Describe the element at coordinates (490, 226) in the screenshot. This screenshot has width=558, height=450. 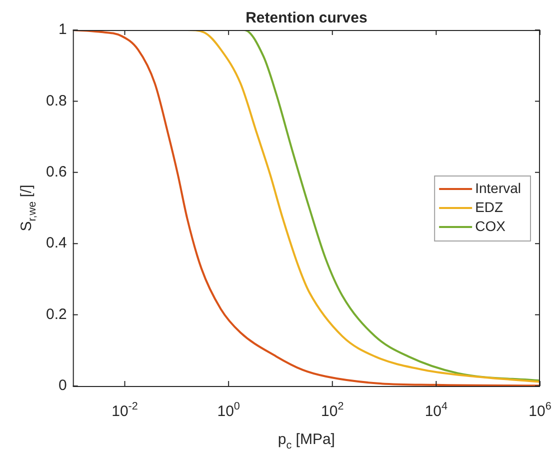
I see `legend-label: COX` at that location.